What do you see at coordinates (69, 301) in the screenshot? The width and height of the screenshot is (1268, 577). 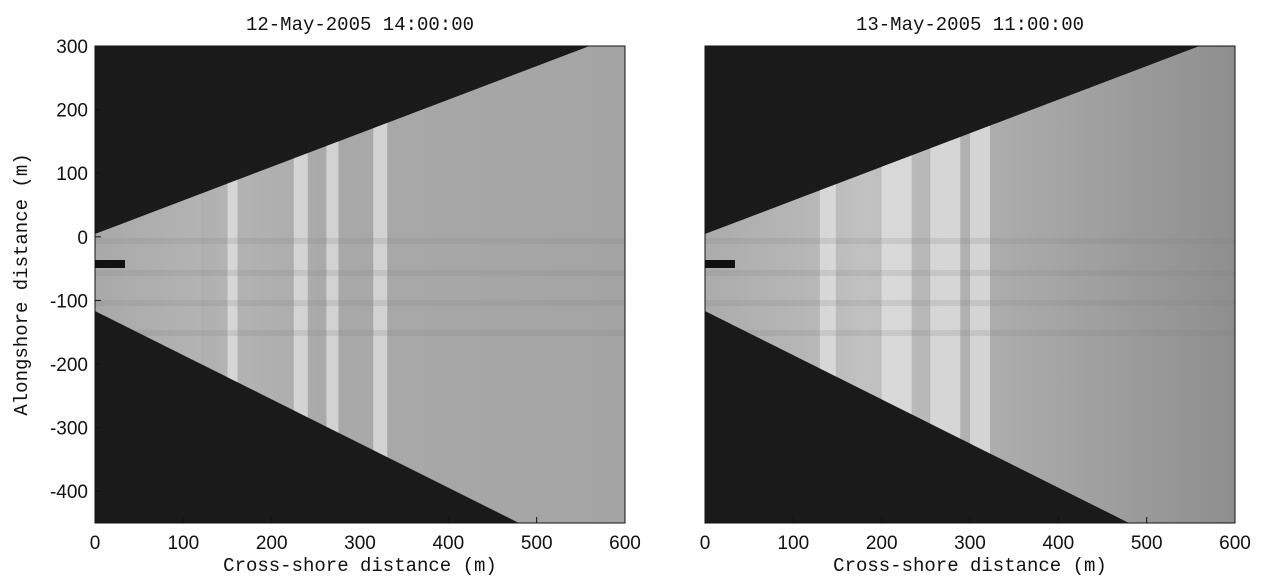 I see `y-tick-label: -100` at bounding box center [69, 301].